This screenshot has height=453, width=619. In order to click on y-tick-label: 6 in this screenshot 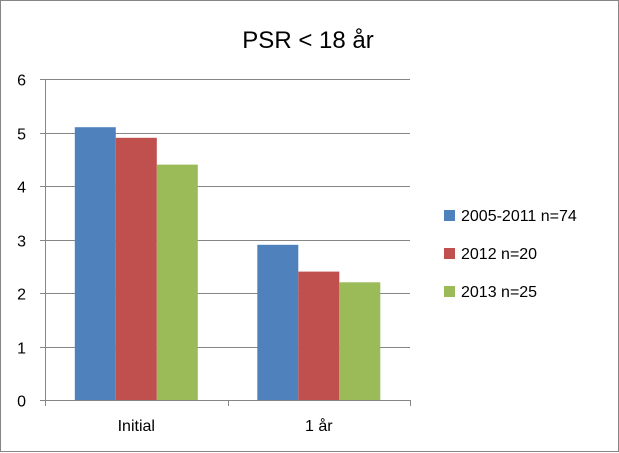, I will do `click(21, 81)`.